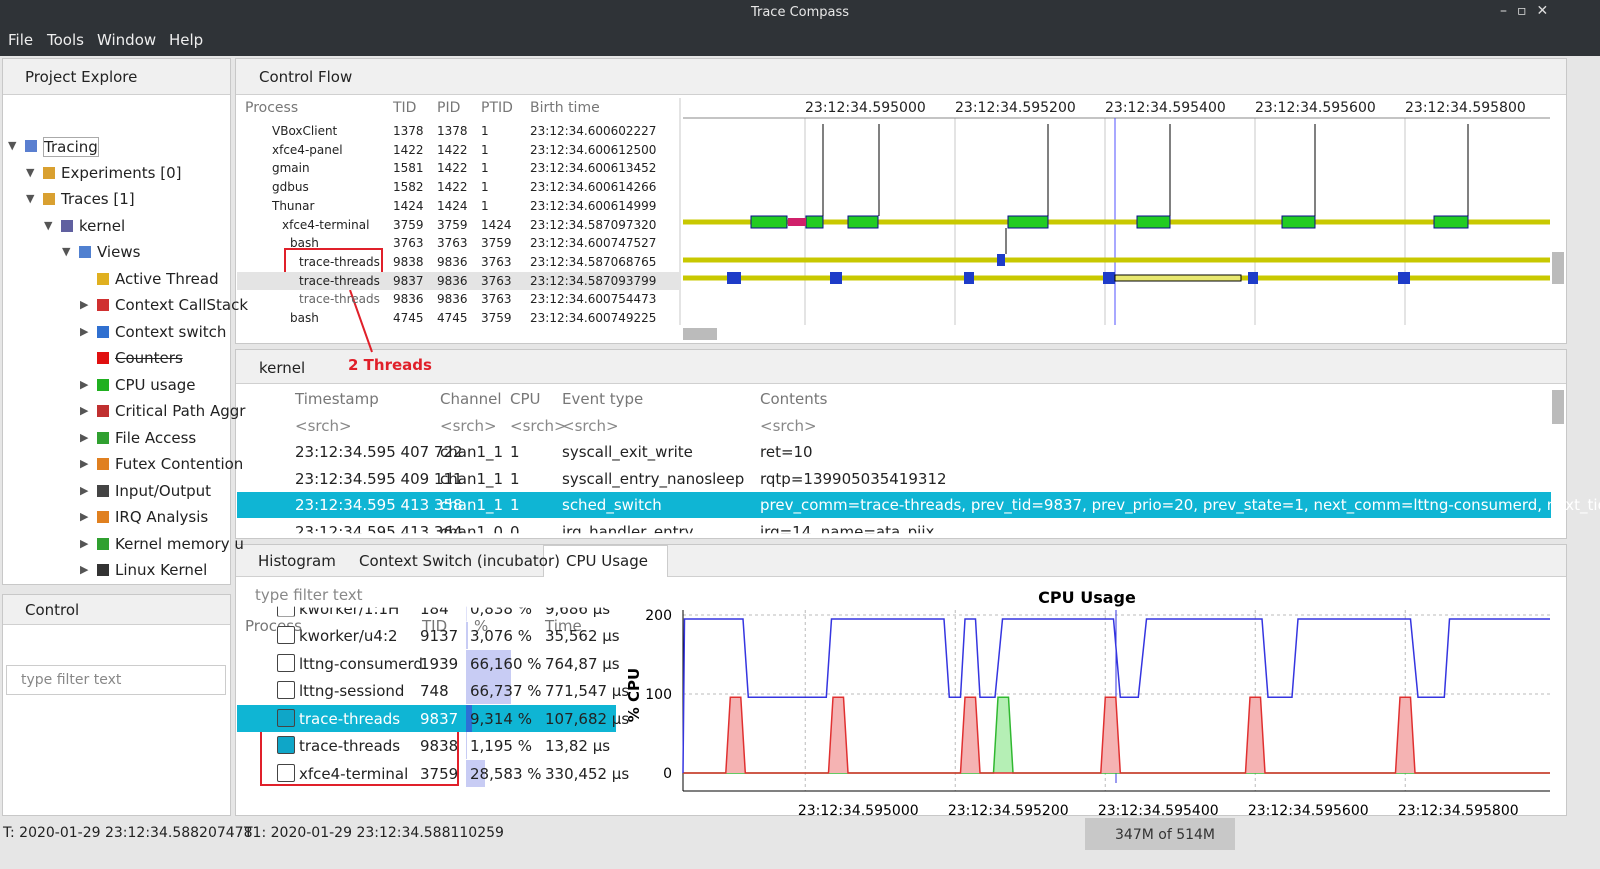 The image size is (1600, 869). I want to click on cell: 23:12:34.600749225, so click(593, 318).